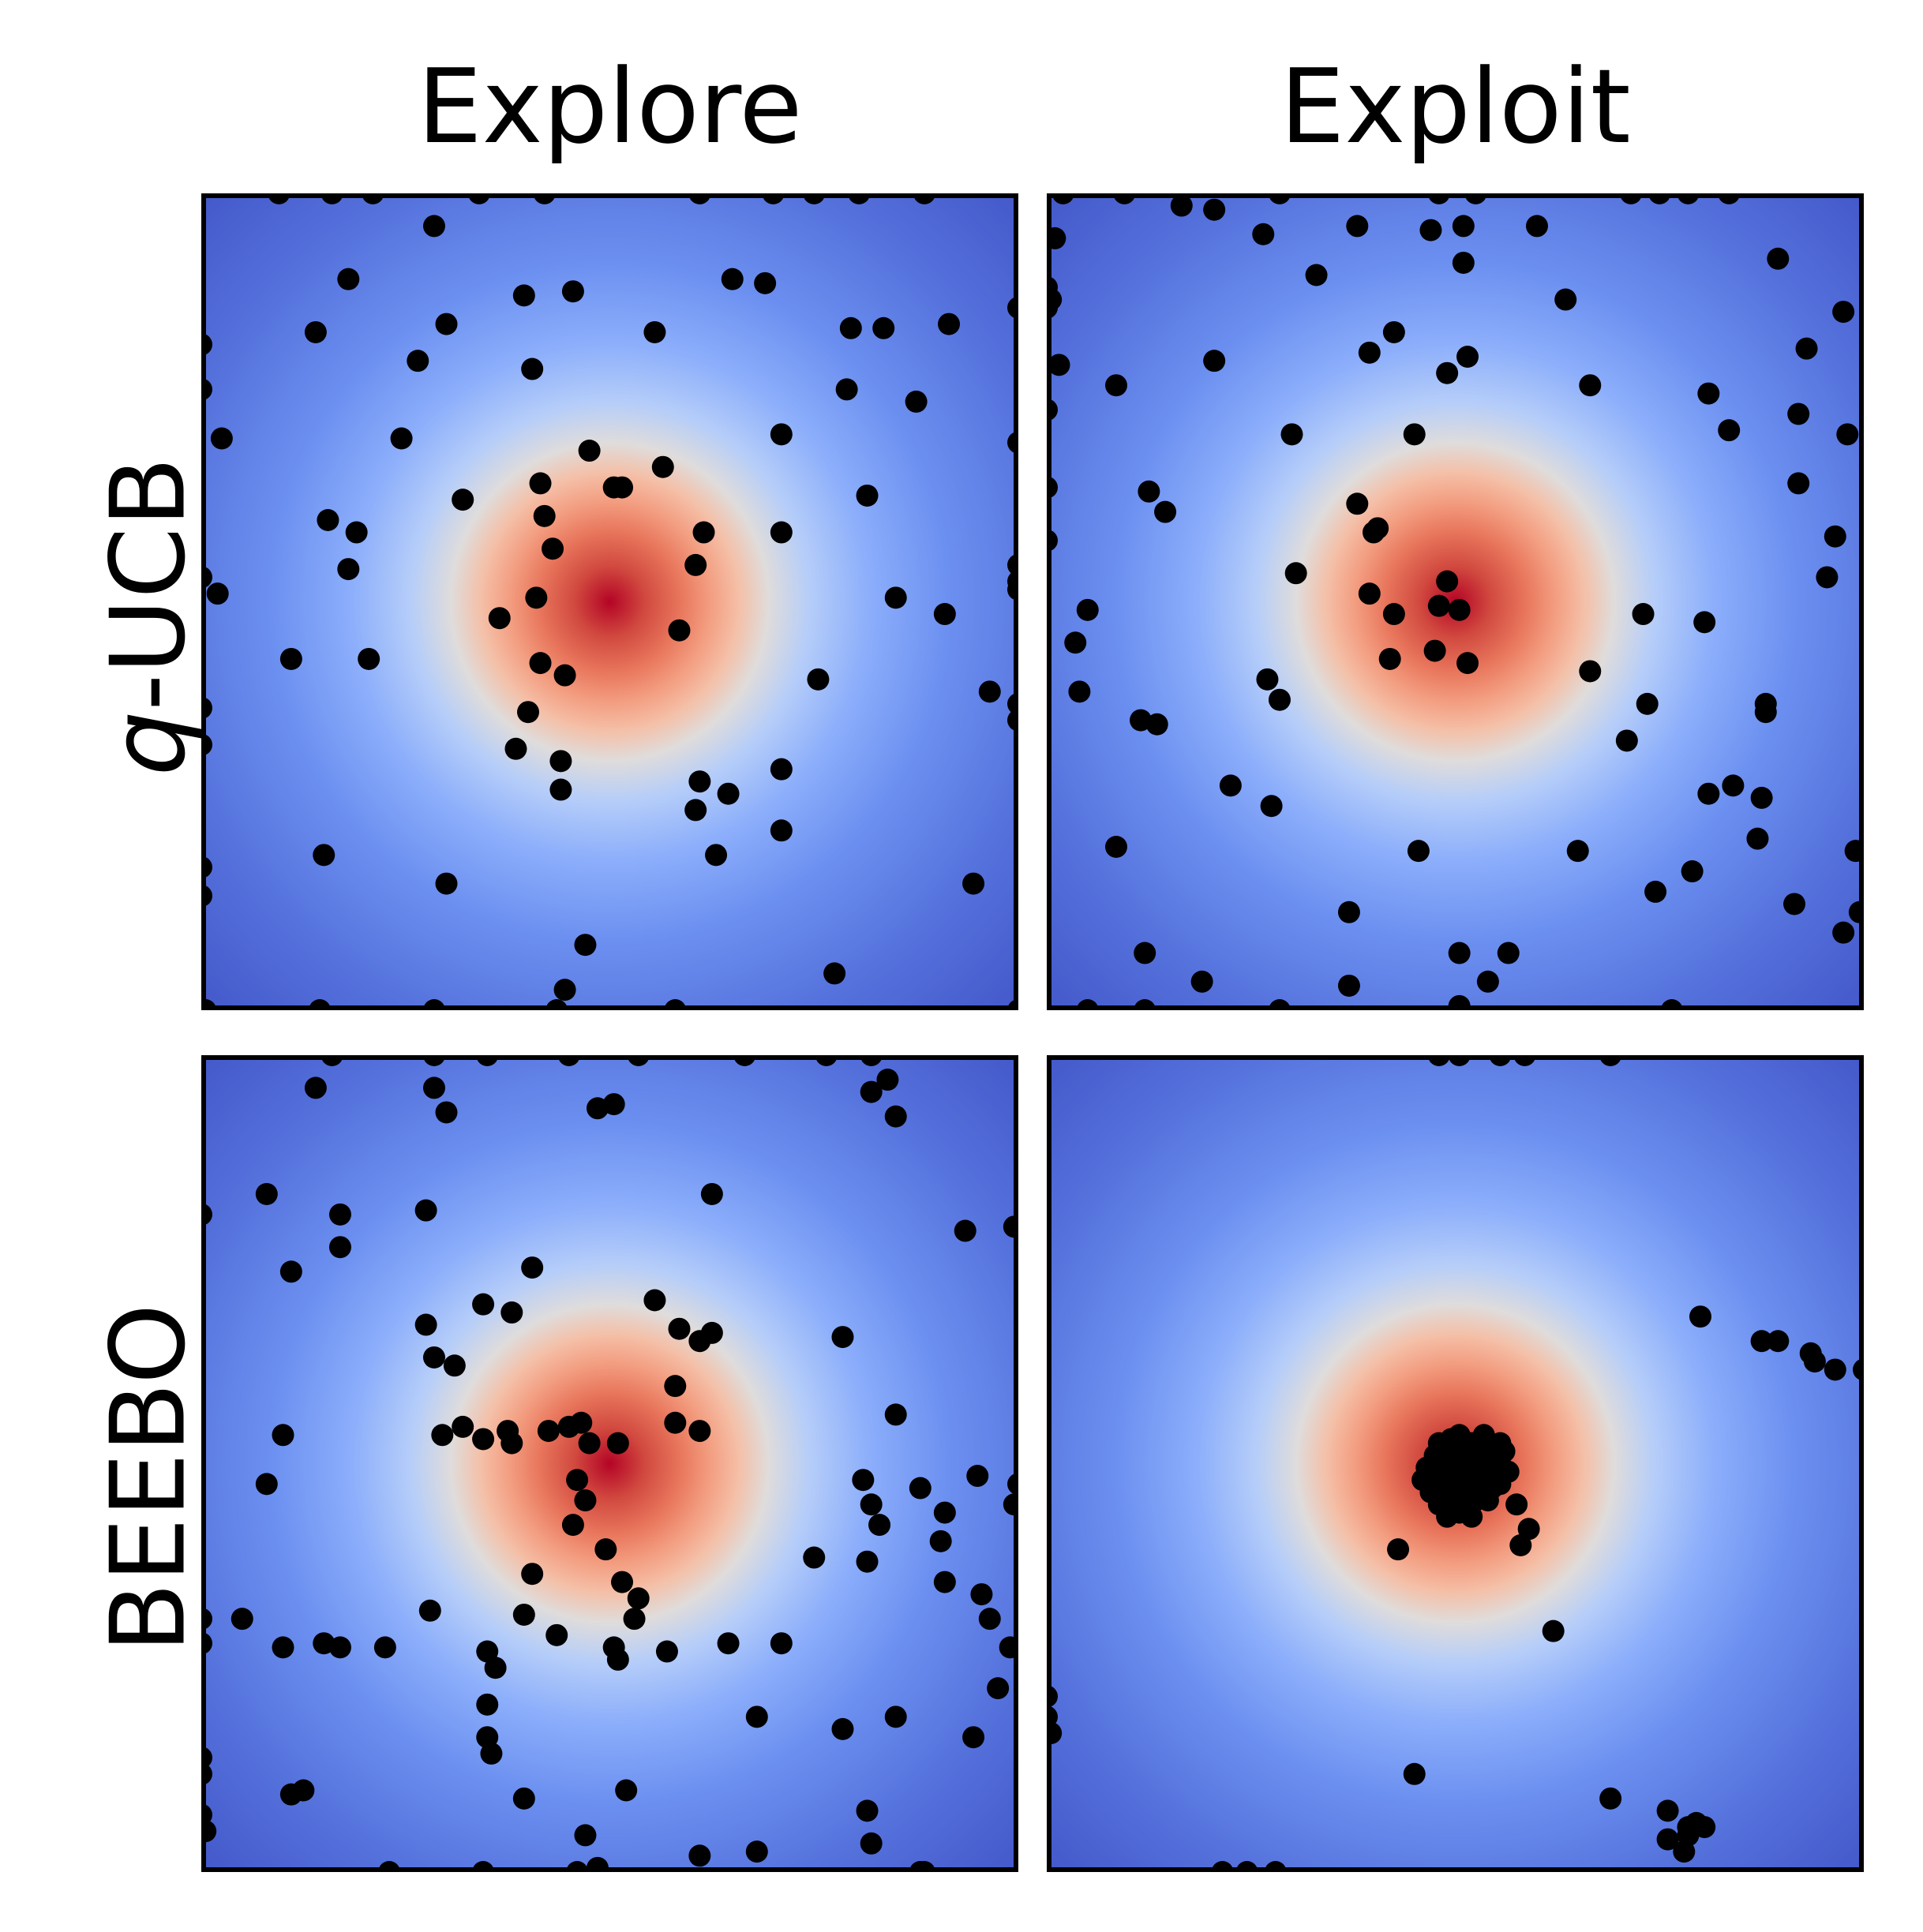 Image resolution: width=1923 pixels, height=1932 pixels. I want to click on row-label-qucb: q-UCB, so click(148, 616).